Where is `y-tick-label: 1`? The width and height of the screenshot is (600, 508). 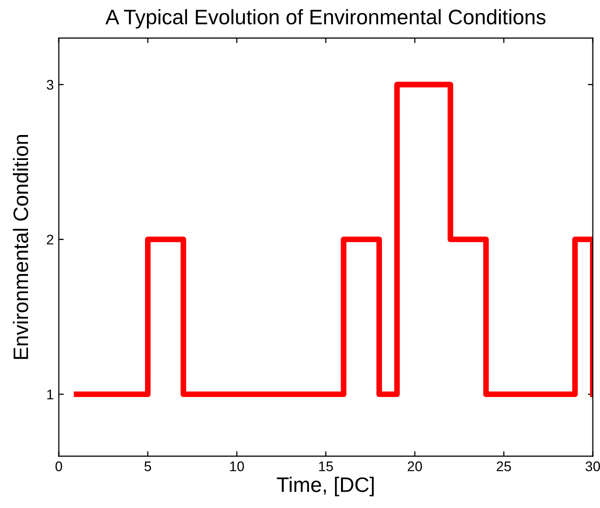
y-tick-label: 1 is located at coordinates (50, 395).